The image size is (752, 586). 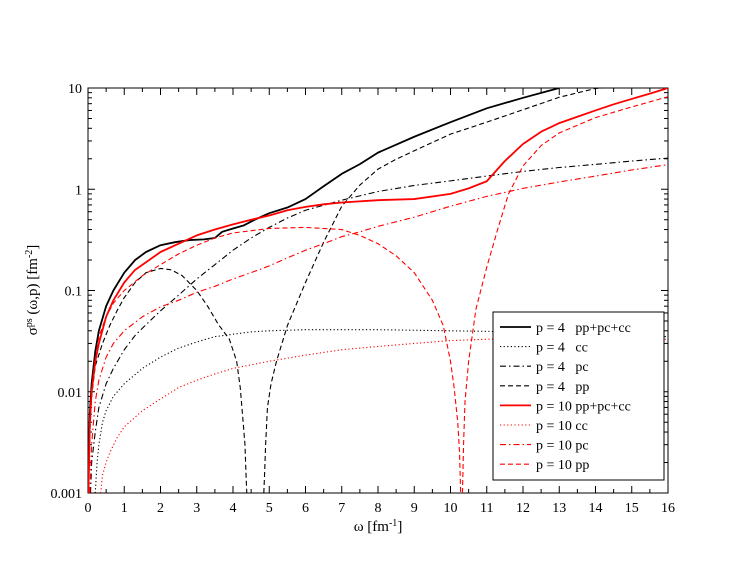 What do you see at coordinates (75, 89) in the screenshot?
I see `y-tick-label: 10` at bounding box center [75, 89].